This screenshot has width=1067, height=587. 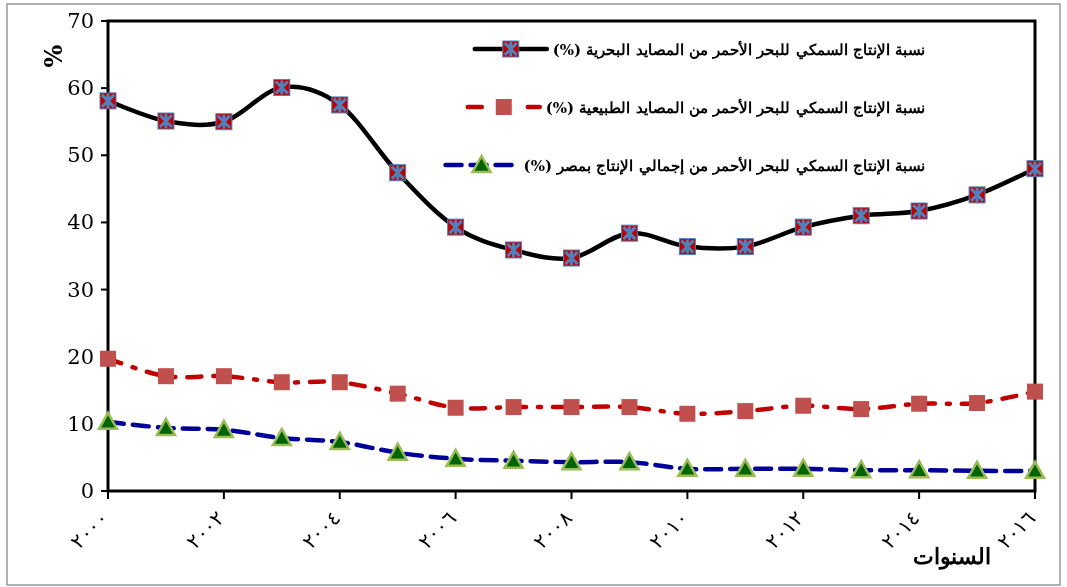 I want to click on x-tick-label: ٢٠٠٠, so click(x=89, y=529).